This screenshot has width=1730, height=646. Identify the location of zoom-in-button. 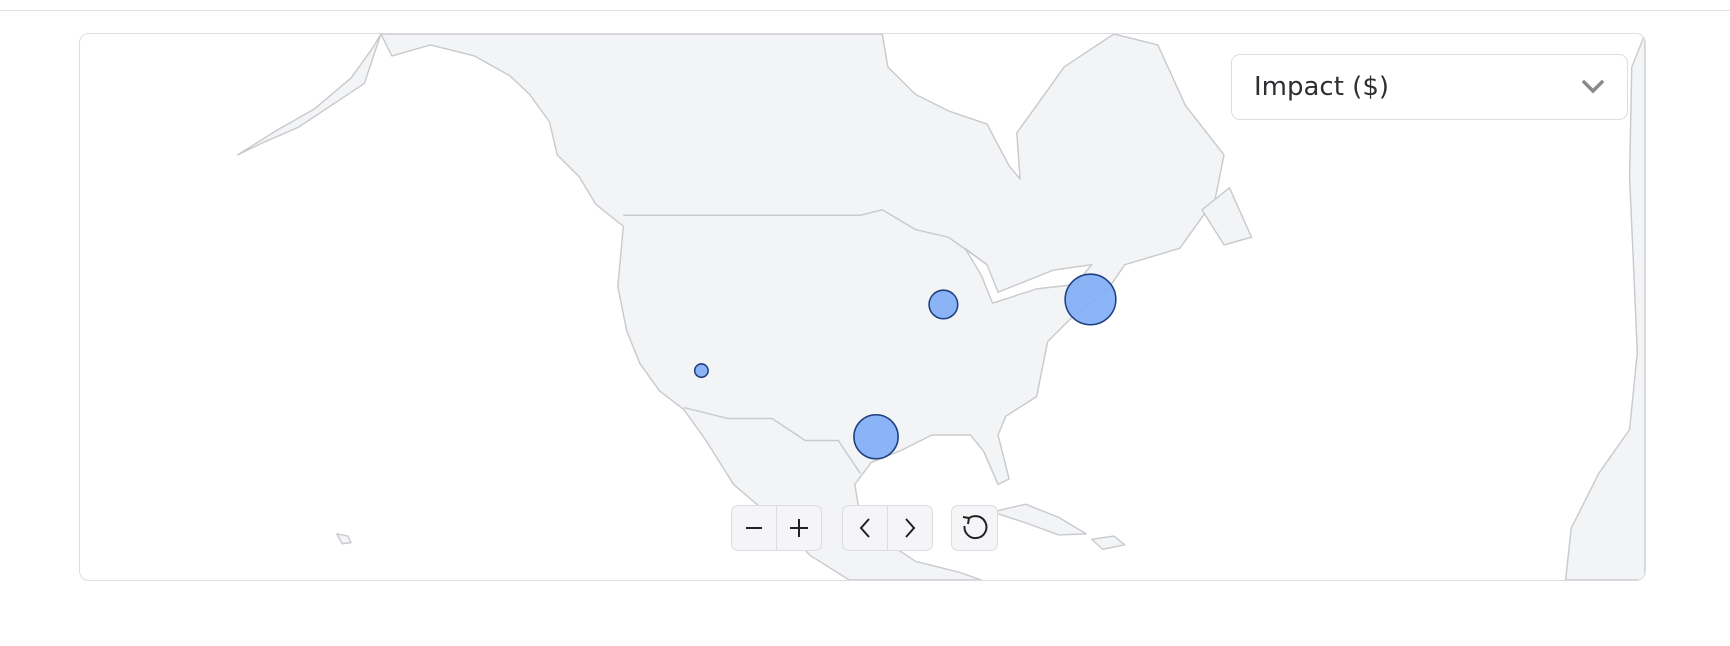
(798, 528).